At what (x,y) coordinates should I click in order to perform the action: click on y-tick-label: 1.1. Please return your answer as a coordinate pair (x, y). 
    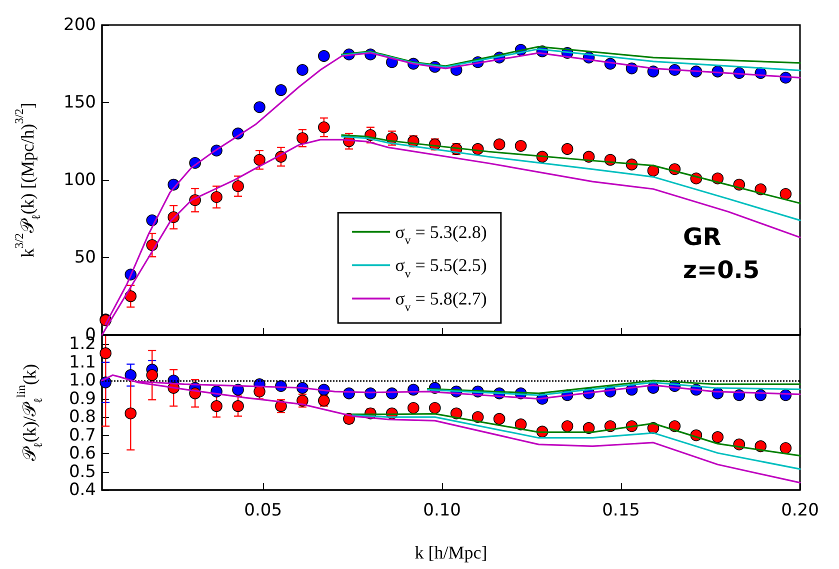
    Looking at the image, I should click on (82, 362).